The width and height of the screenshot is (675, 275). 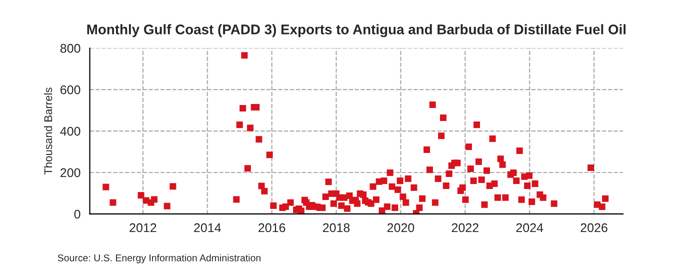 I want to click on y-axis-title: Thousand Barrels, so click(x=48, y=131).